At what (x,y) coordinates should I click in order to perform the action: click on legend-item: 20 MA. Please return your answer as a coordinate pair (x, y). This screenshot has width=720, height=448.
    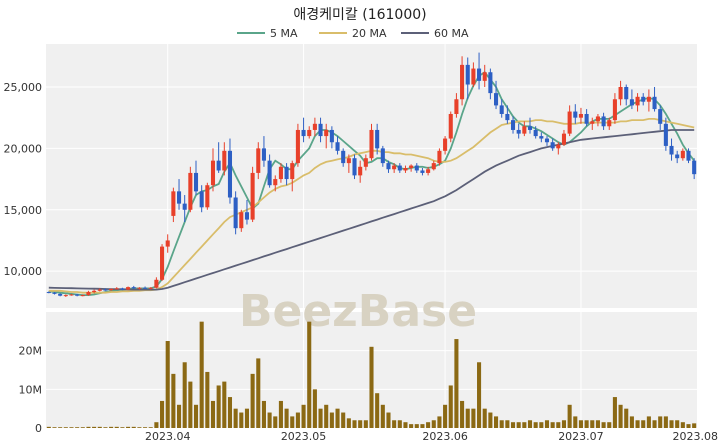
    Looking at the image, I should click on (353, 33).